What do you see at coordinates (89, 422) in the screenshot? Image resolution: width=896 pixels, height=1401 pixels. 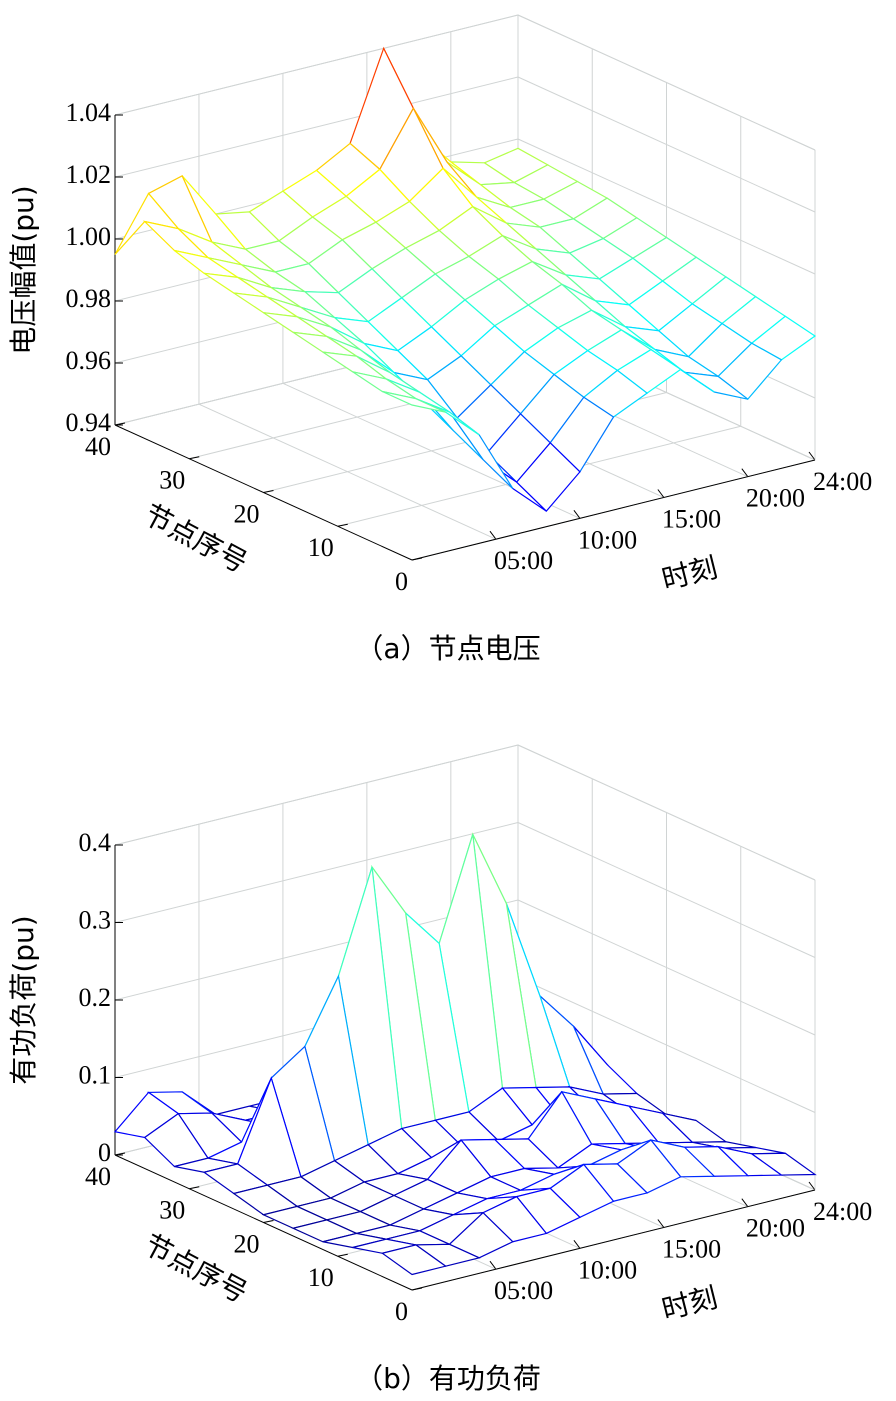 I see `z-tick-label: 0.94` at bounding box center [89, 422].